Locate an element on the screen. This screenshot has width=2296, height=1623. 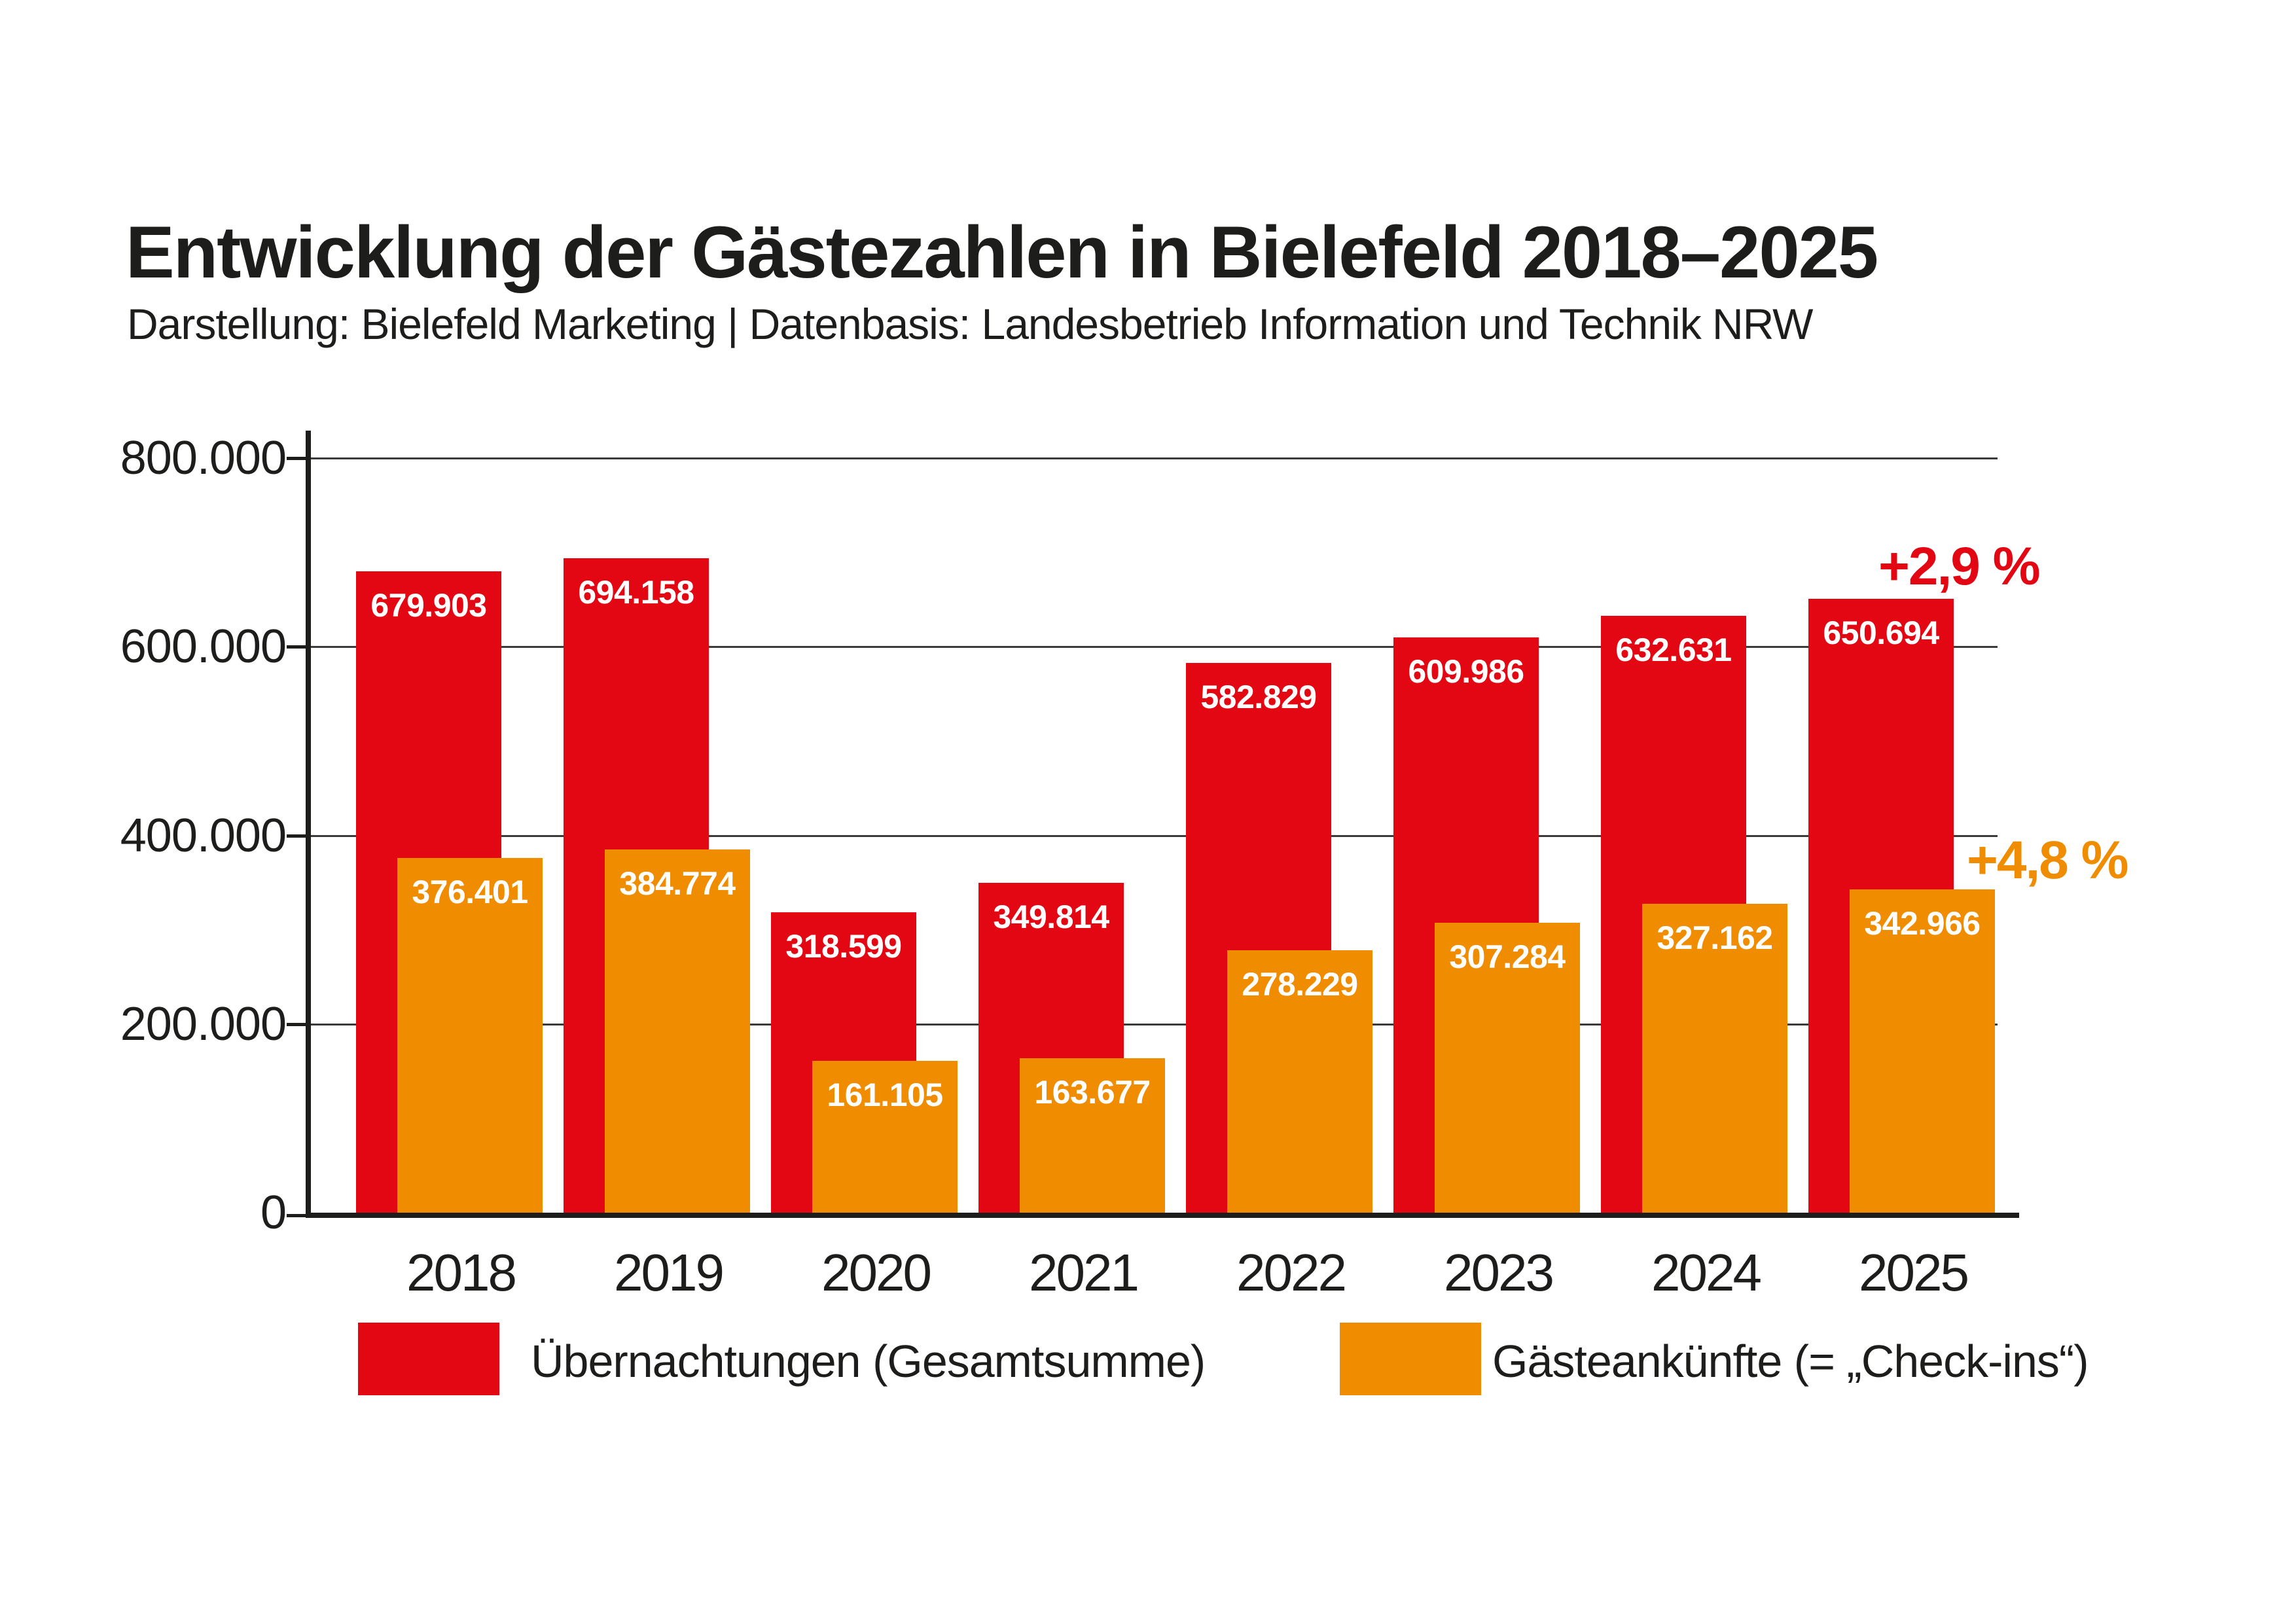
bar-value-uebernachtungen-2025: 650.694 is located at coordinates (1881, 633).